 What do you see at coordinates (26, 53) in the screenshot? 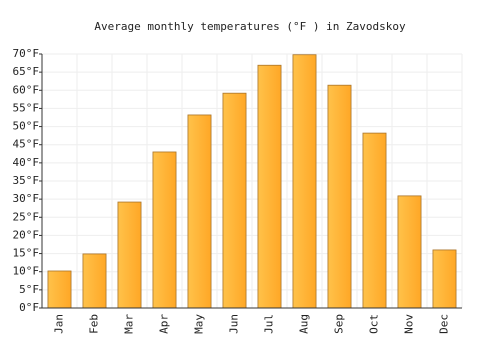
I see `y-tick-label: 70°F` at bounding box center [26, 53].